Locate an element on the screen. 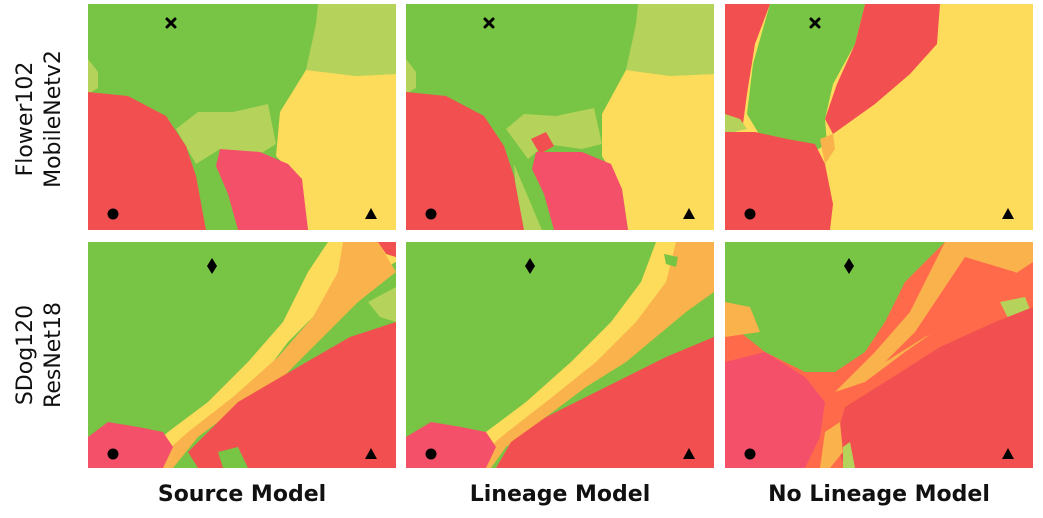  column-label-nolineage: No Lineage Model is located at coordinates (879, 494).